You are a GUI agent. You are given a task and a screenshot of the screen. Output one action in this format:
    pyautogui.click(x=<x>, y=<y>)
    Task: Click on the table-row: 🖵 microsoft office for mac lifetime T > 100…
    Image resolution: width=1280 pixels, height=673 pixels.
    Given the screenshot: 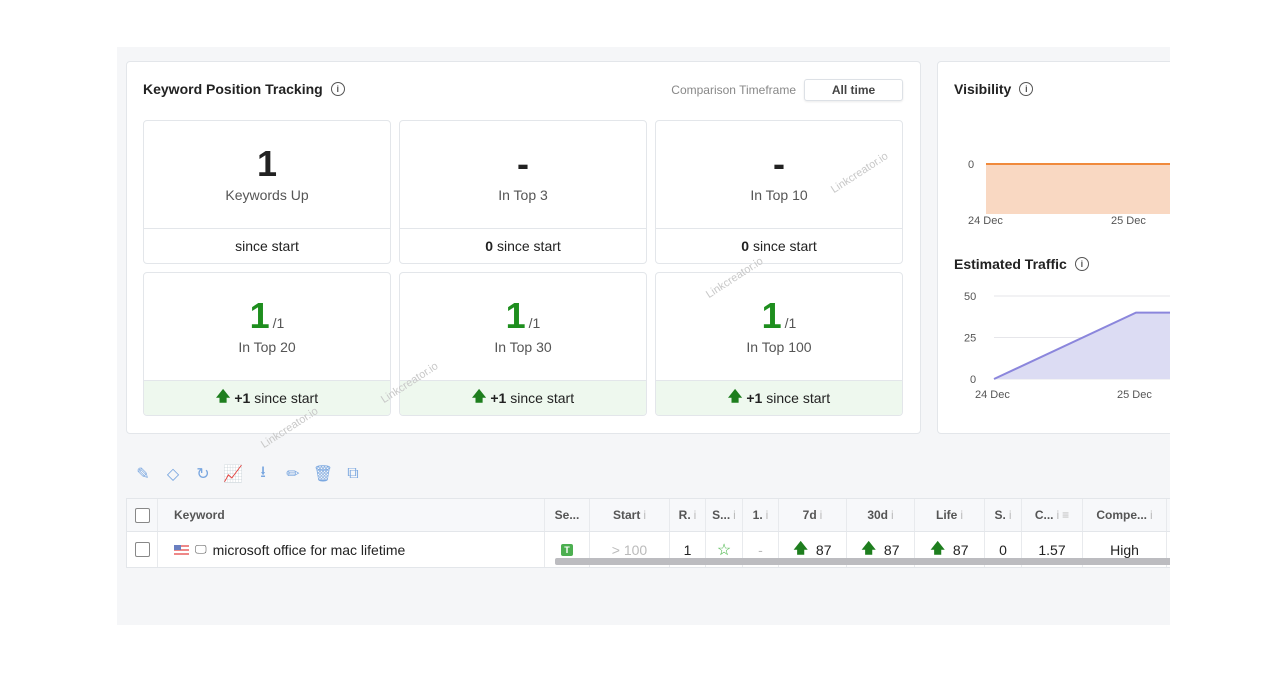 What is the action you would take?
    pyautogui.click(x=648, y=549)
    